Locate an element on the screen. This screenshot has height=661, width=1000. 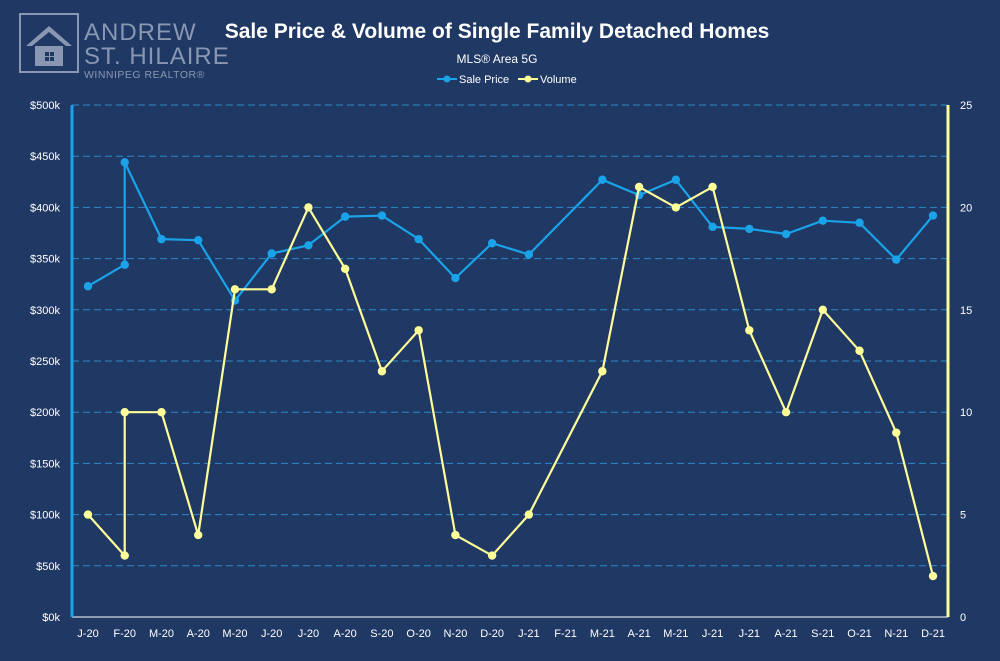
left-axis-tick-label: $500k is located at coordinates (45, 106).